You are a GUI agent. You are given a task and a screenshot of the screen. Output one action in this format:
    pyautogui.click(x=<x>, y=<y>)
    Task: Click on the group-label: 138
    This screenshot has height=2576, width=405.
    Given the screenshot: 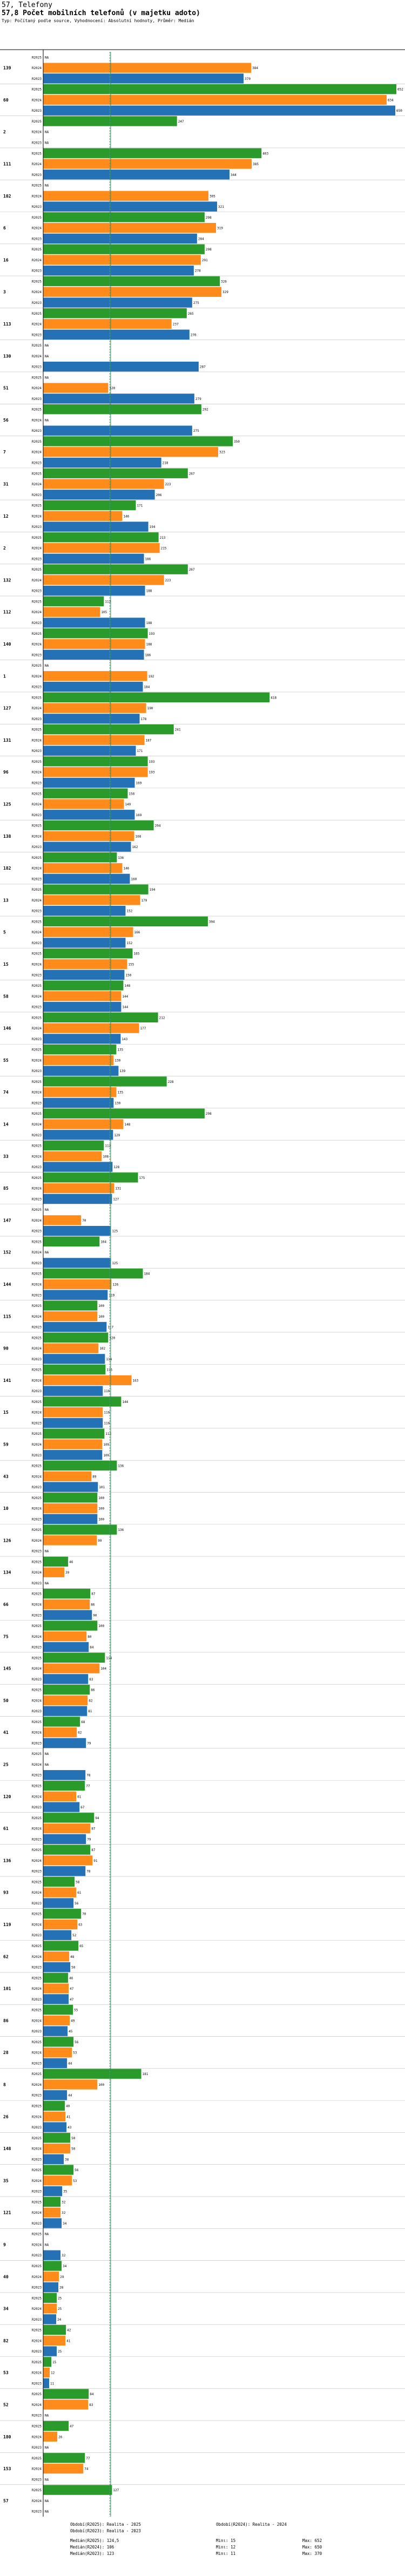 What is the action you would take?
    pyautogui.click(x=7, y=837)
    